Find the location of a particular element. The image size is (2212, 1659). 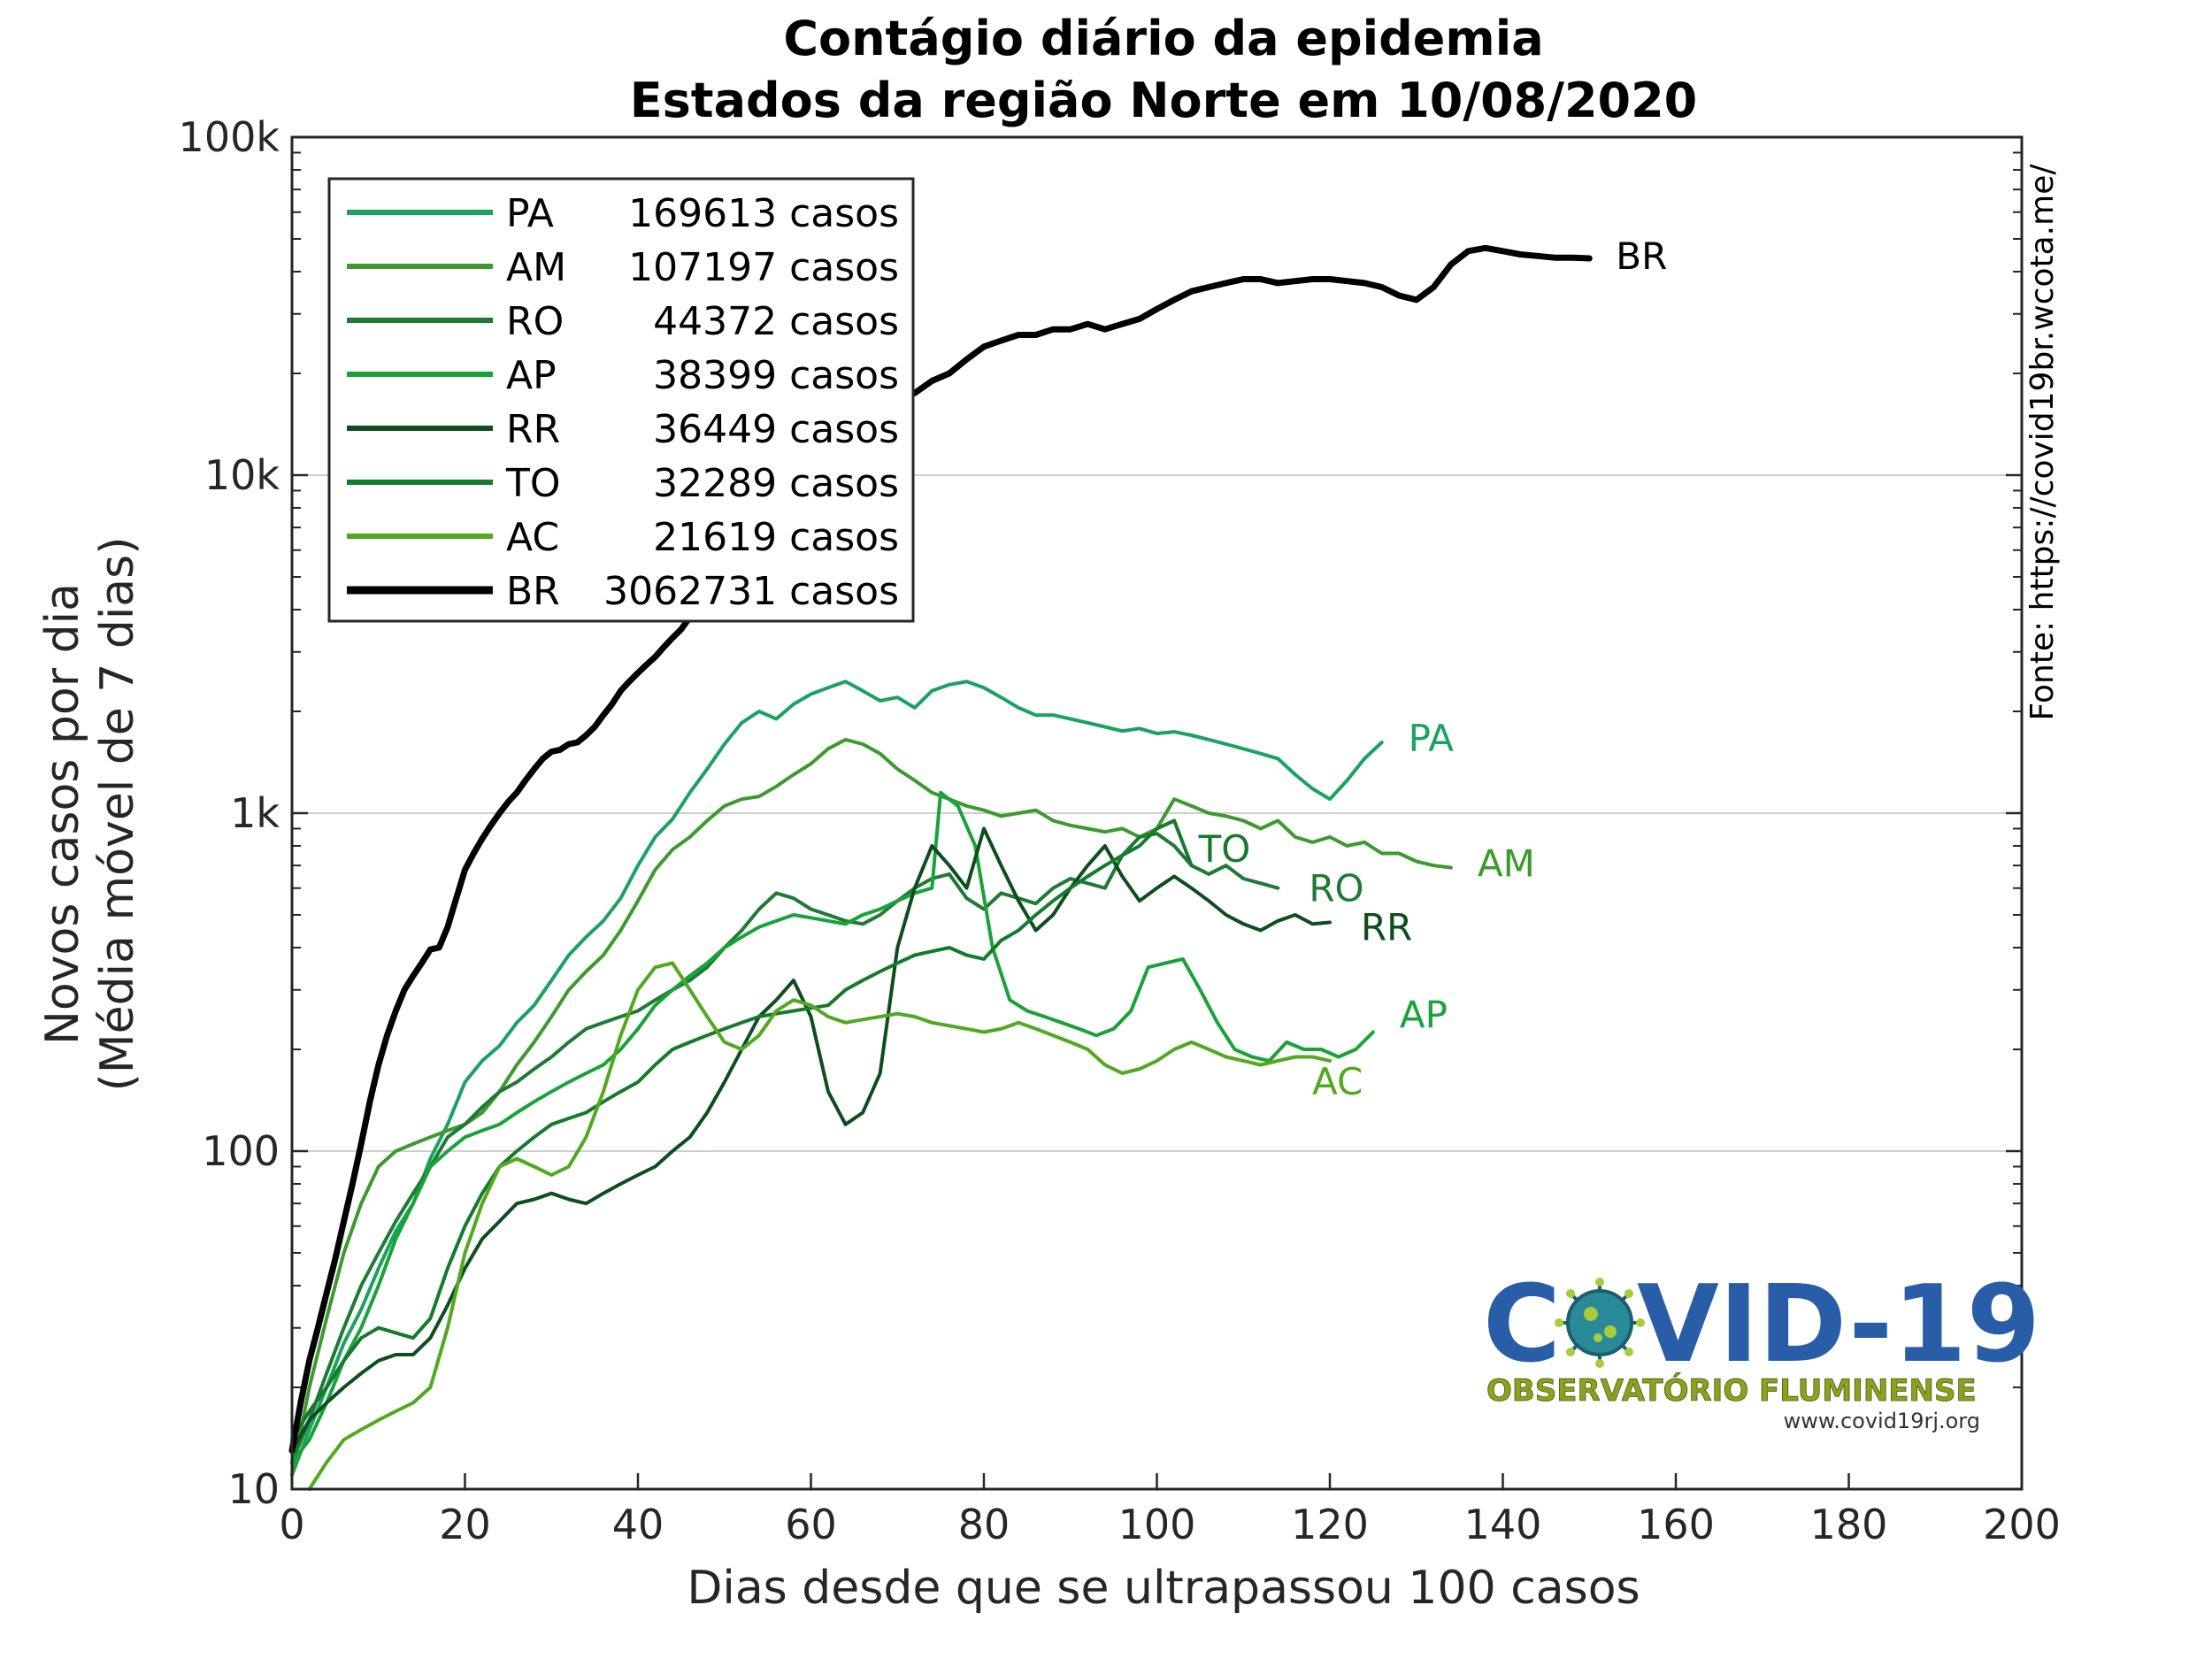

logo-text-vid19: VID-19 is located at coordinates (1839, 1325).